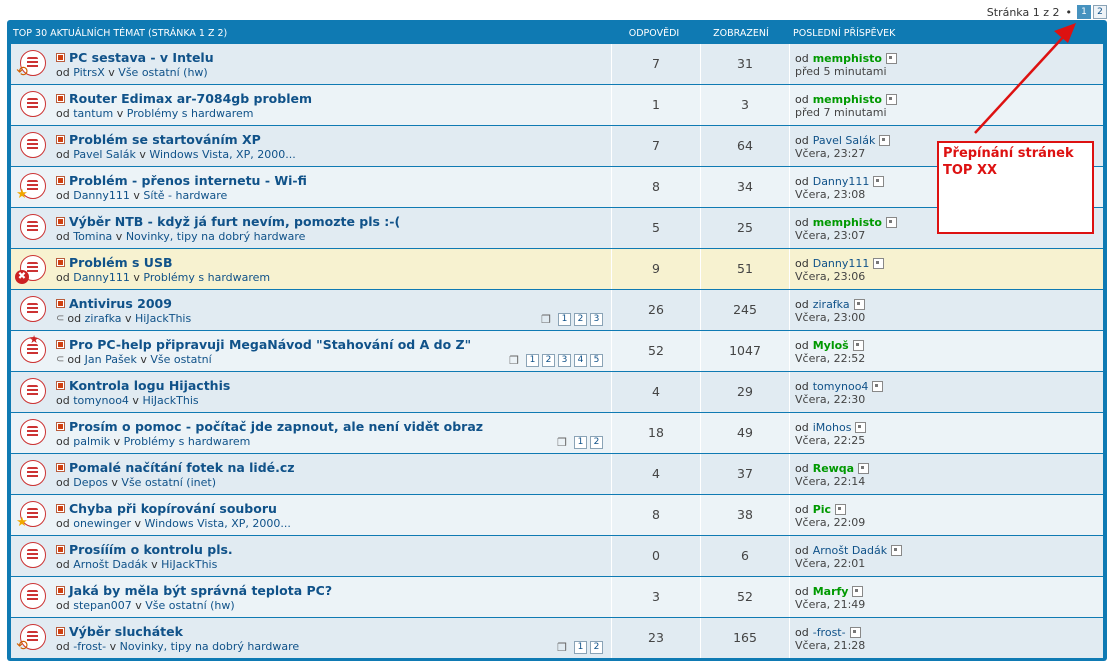 The image size is (1115, 667). I want to click on last-post-author-link: Rewqa, so click(833, 468).